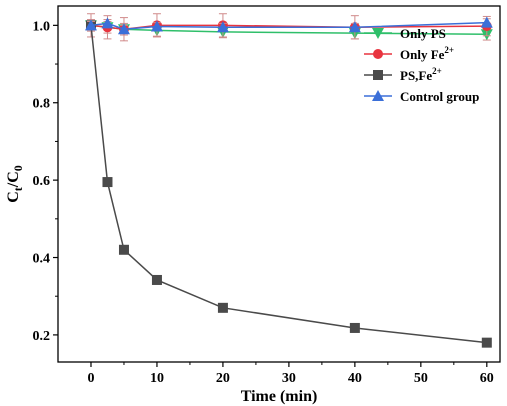  I want to click on y-axis-title-part: t, so click(18, 189).